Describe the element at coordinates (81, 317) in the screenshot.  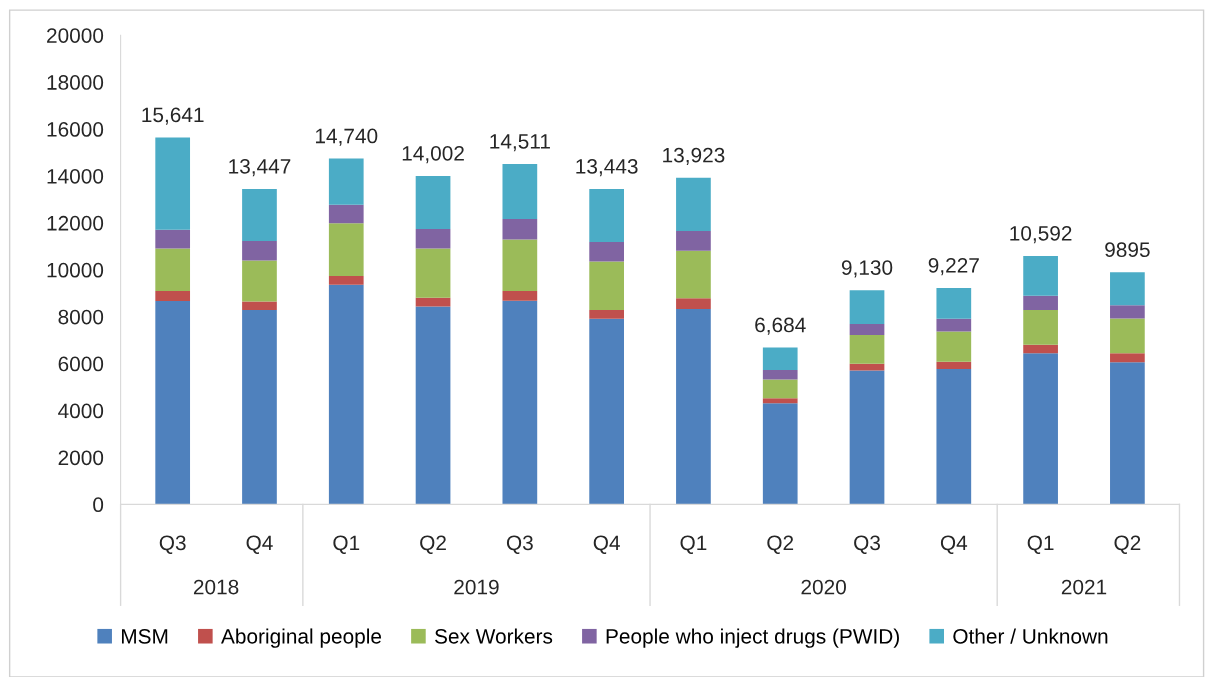
I see `y-tick-label: 8000` at that location.